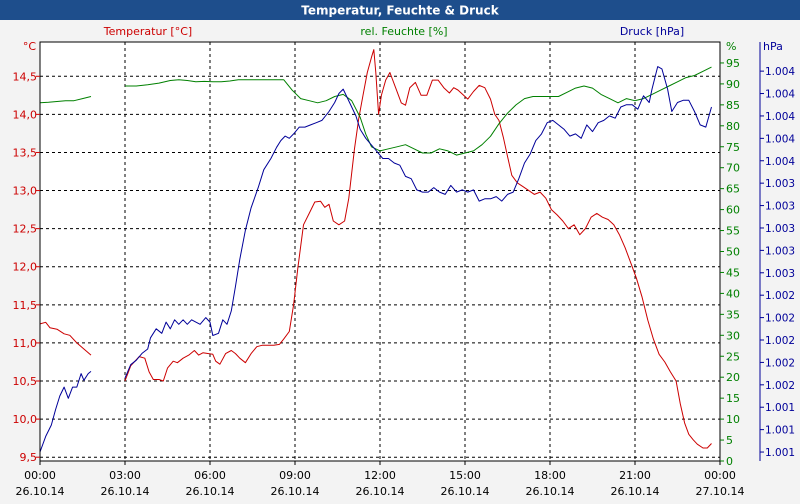 The image size is (800, 504). What do you see at coordinates (733, 231) in the screenshot?
I see `humidity-tick-label: 55` at bounding box center [733, 231].